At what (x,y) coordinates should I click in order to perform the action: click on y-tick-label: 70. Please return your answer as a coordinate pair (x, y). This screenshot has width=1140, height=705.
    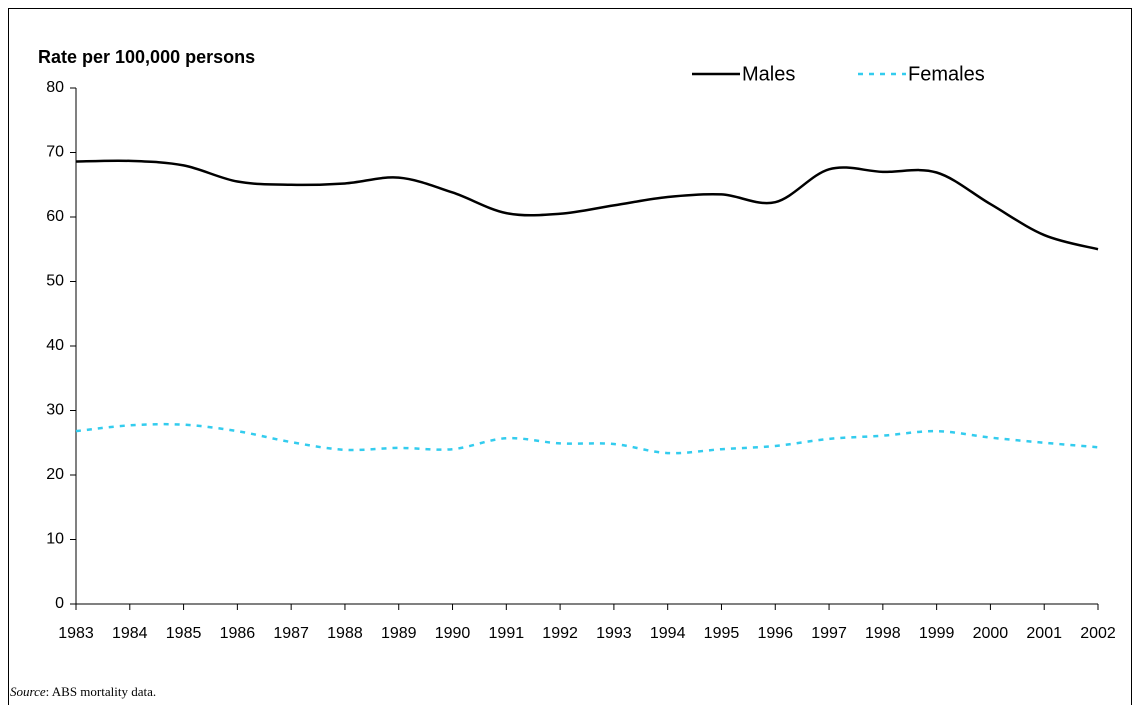
    Looking at the image, I should click on (55, 152).